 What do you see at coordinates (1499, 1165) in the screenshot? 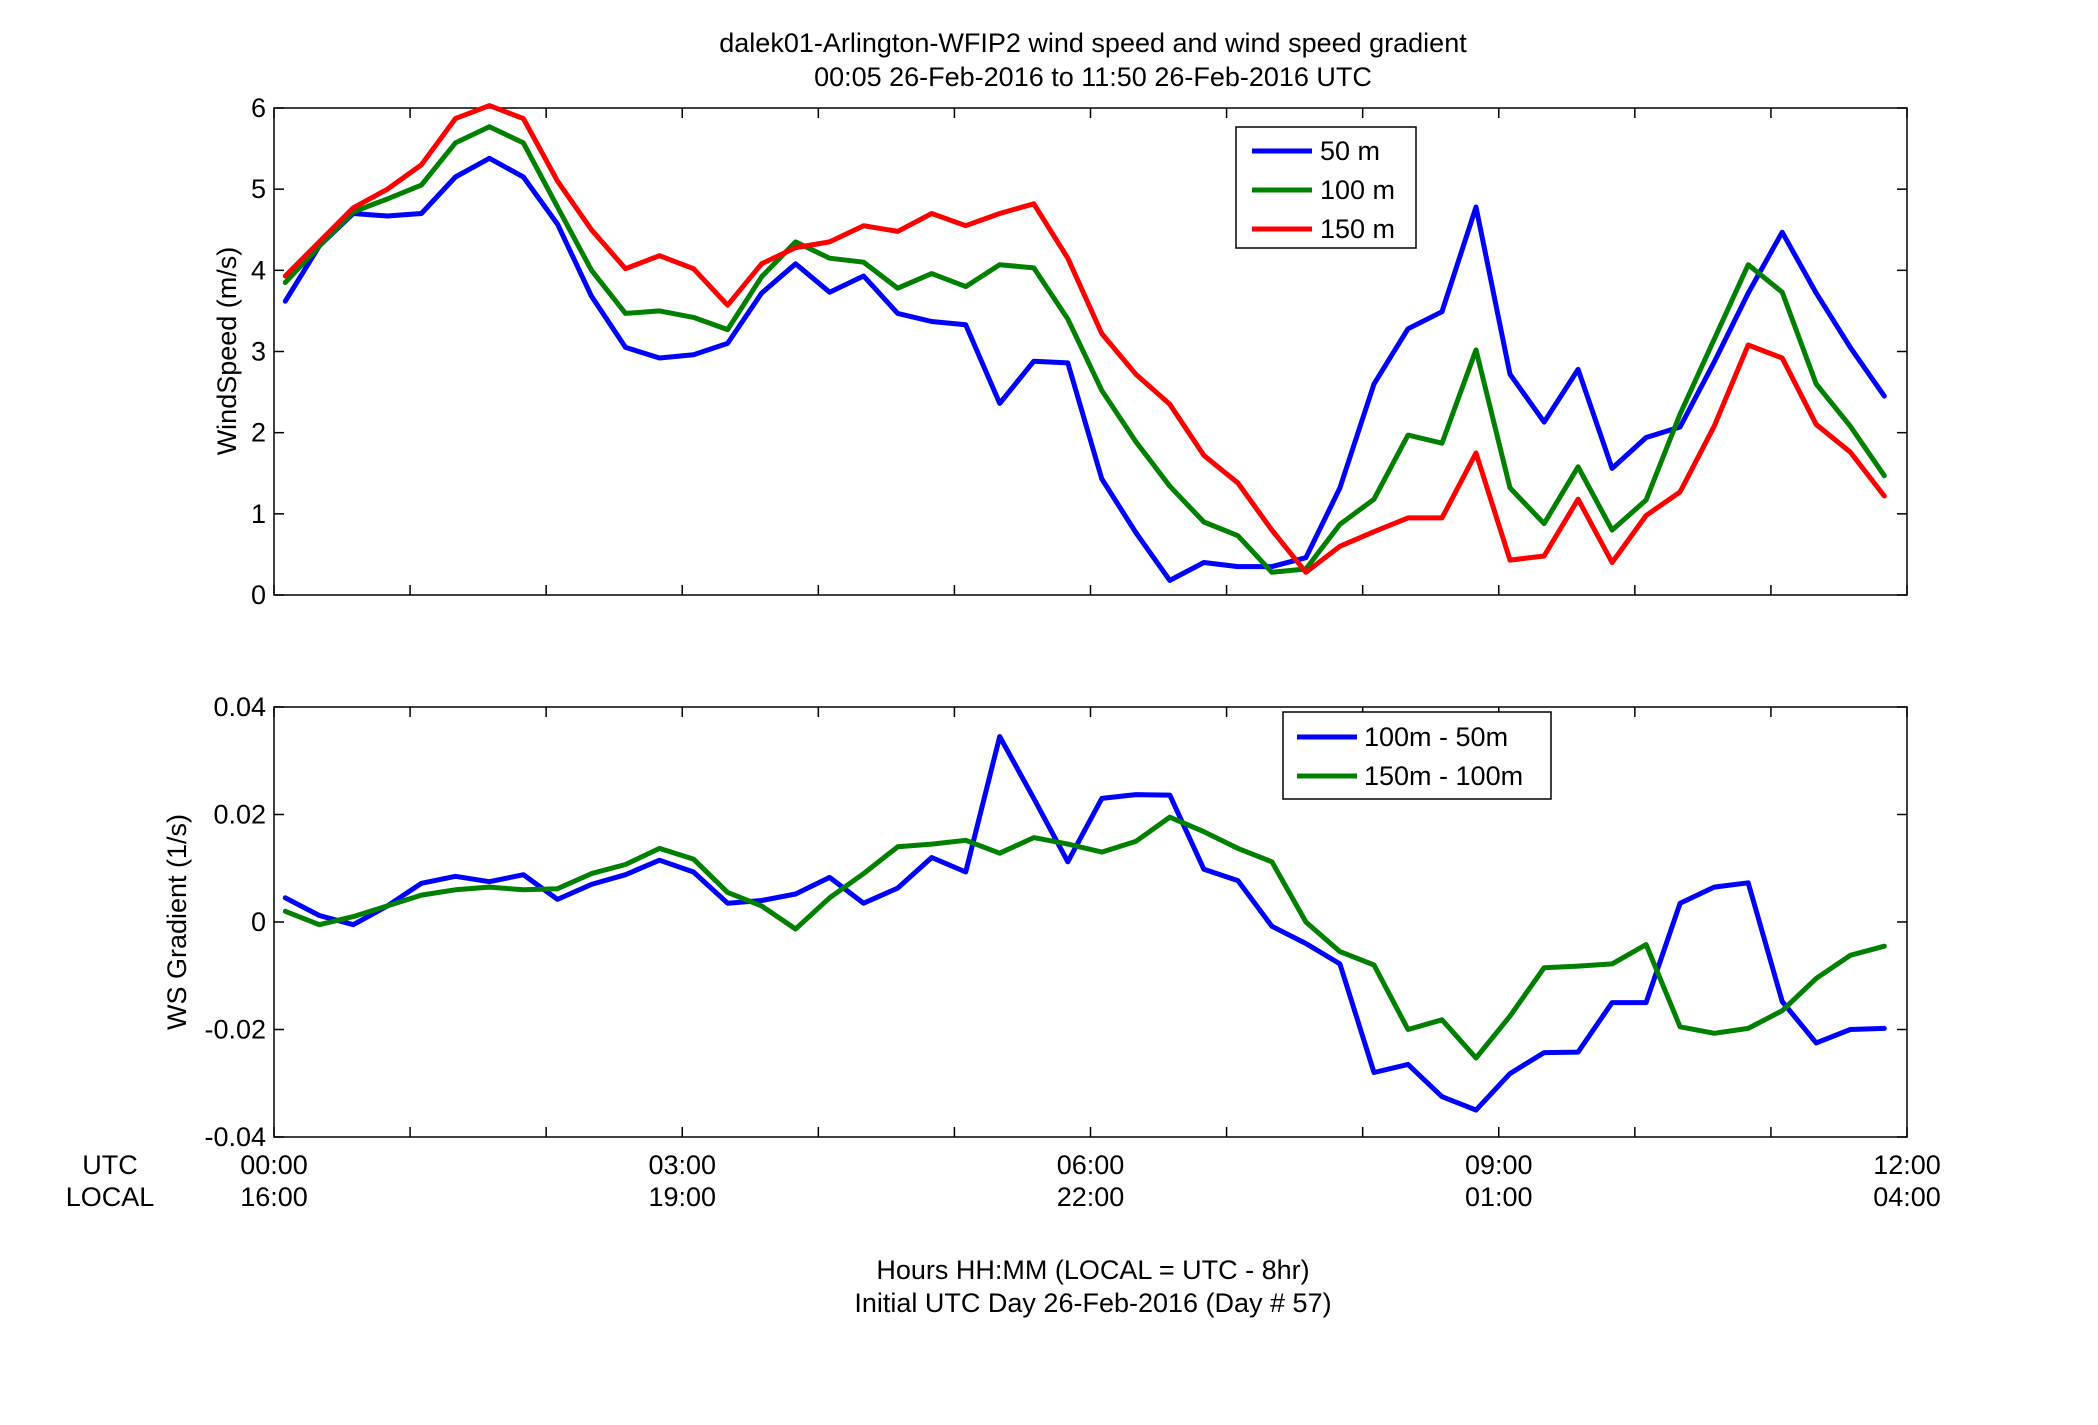
I see `x-tick-label-utc: 09:00` at bounding box center [1499, 1165].